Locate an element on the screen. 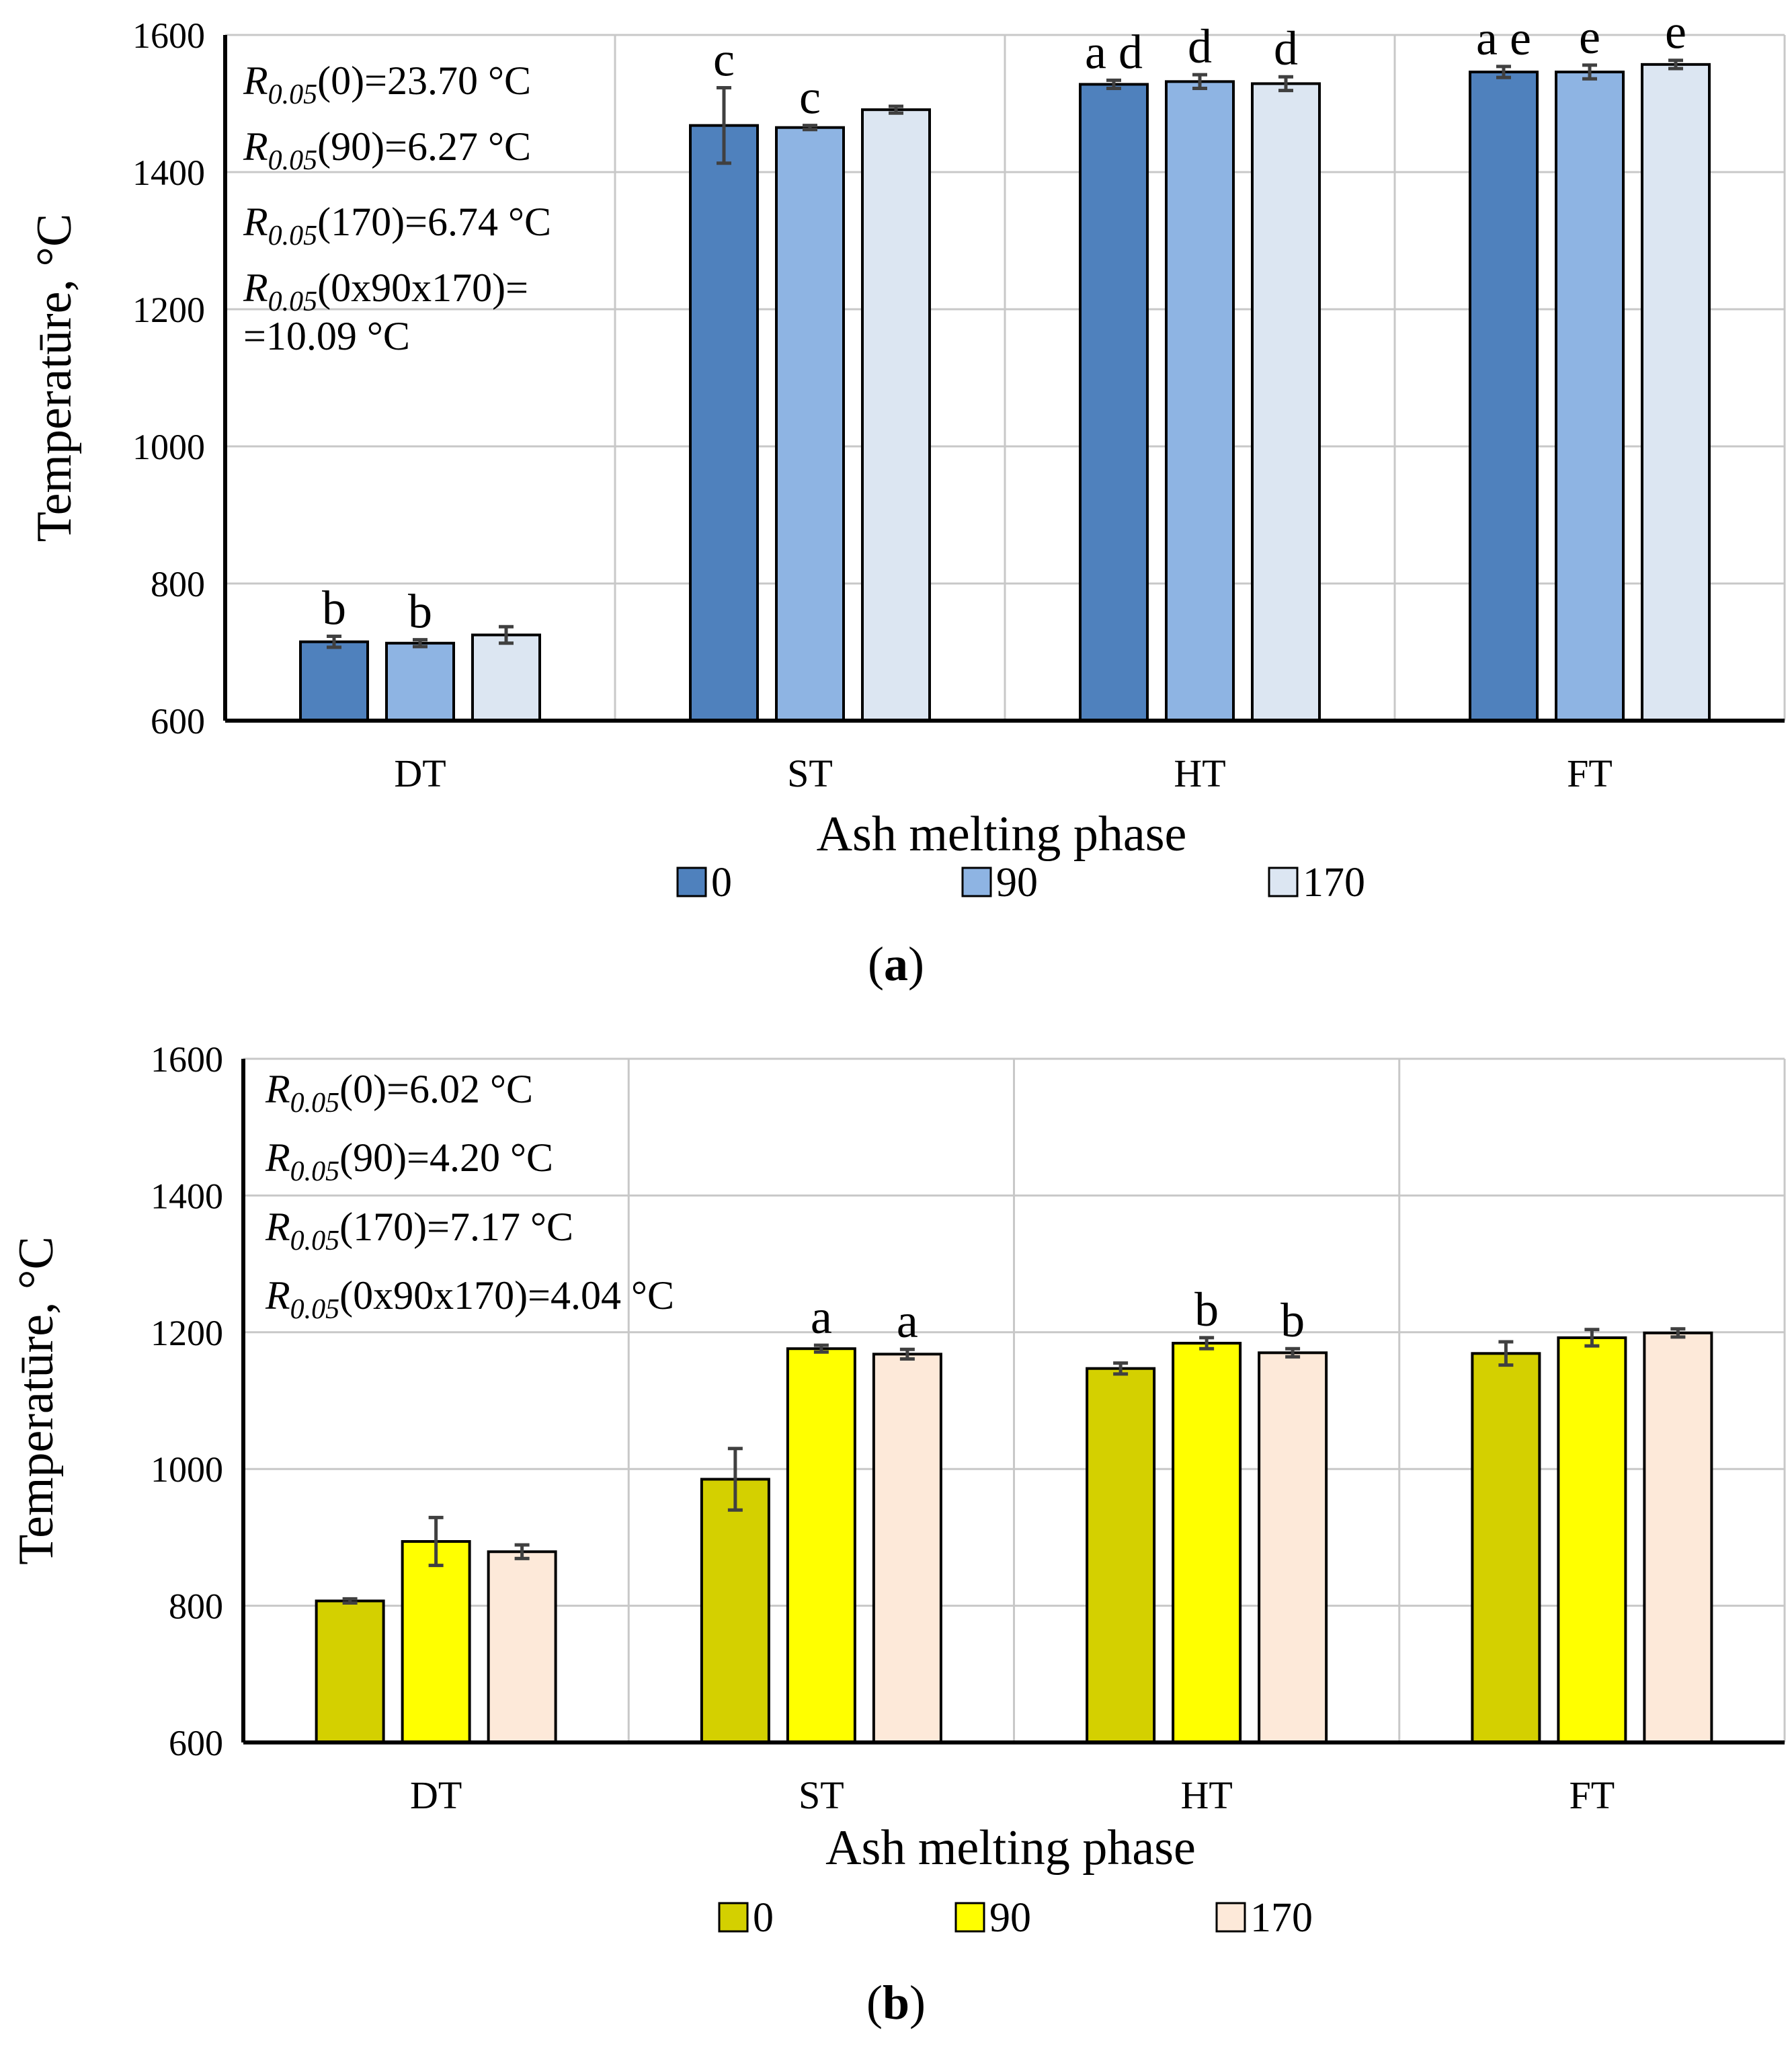 The width and height of the screenshot is (1792, 2049). lsd-annotation: R0.05(90)=6.27 °C is located at coordinates (387, 150).